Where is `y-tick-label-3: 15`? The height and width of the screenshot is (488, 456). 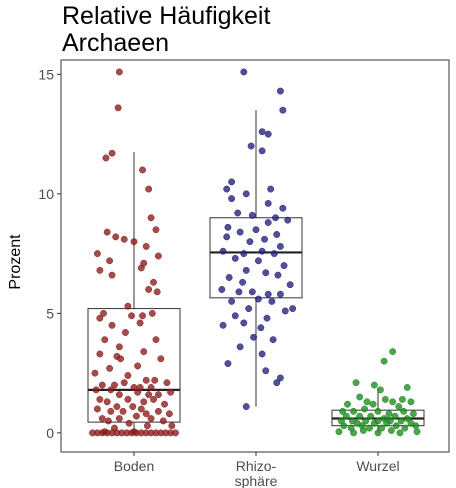 y-tick-label-3: 15 is located at coordinates (46, 74).